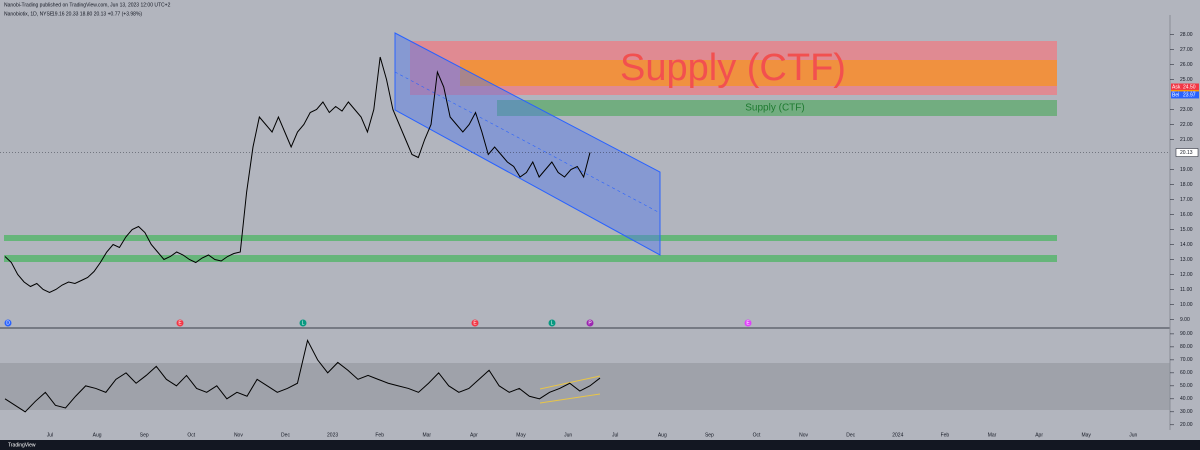 Image resolution: width=1200 pixels, height=450 pixels. What do you see at coordinates (1186, 80) in the screenshot?
I see `y-tick-label: 25.00` at bounding box center [1186, 80].